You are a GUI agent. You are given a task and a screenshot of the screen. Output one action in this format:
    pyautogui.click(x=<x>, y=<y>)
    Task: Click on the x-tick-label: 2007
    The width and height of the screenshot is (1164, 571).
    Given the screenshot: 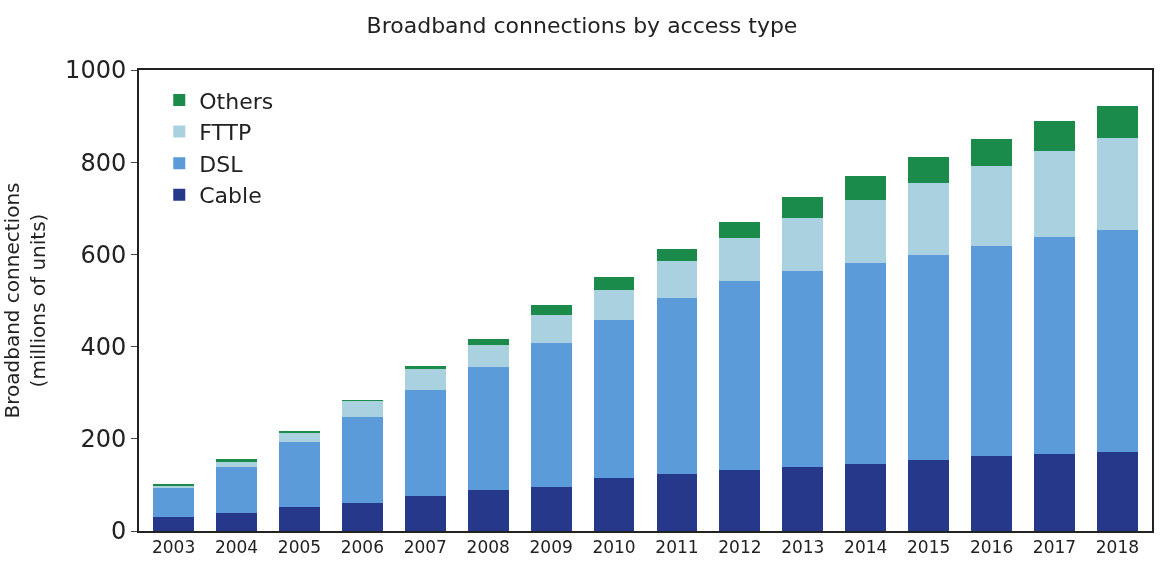 What is the action you would take?
    pyautogui.click(x=425, y=547)
    